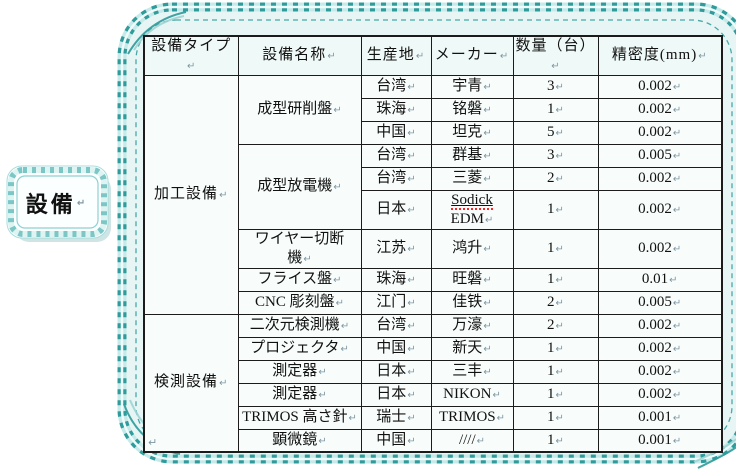 Image resolution: width=736 pixels, height=473 pixels. I want to click on table-row: ワイヤー切断 機↵ 江苏↵ 鸿升↵ 1↵ 0.002↵, so click(433, 248).